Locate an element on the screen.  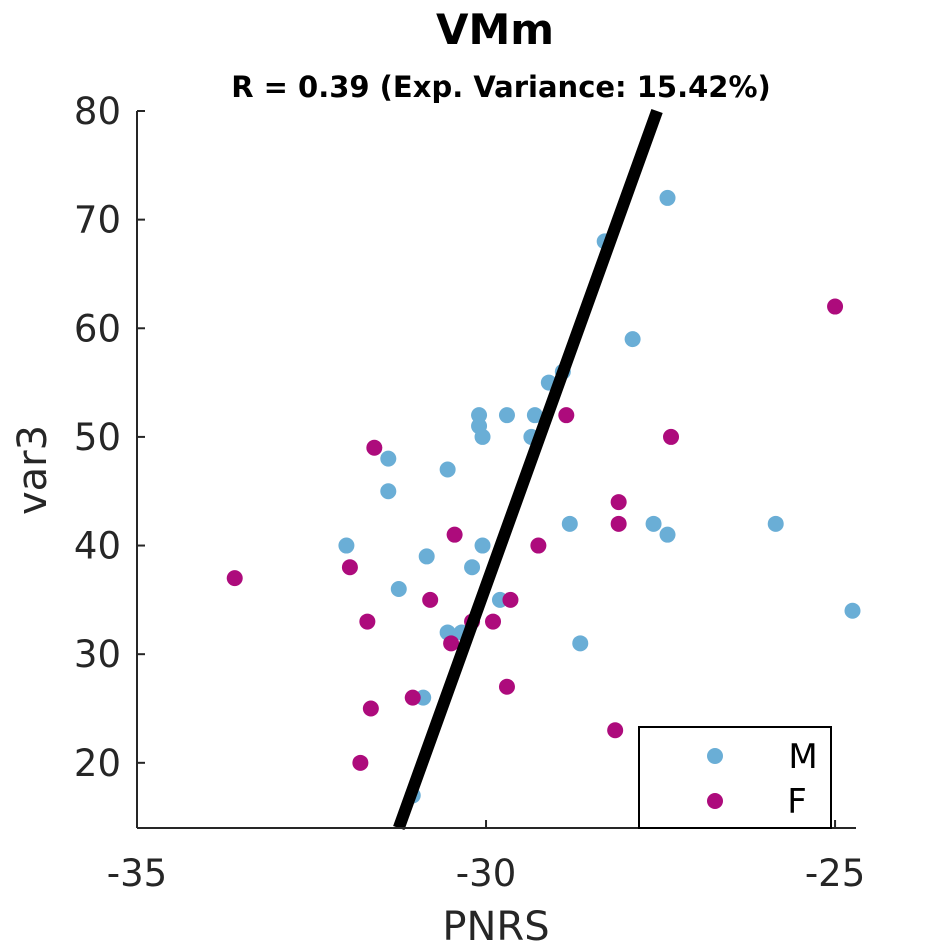
chart-subtitle: R = 0.39 (Exp. Variance: 15.42%) is located at coordinates (501, 87).